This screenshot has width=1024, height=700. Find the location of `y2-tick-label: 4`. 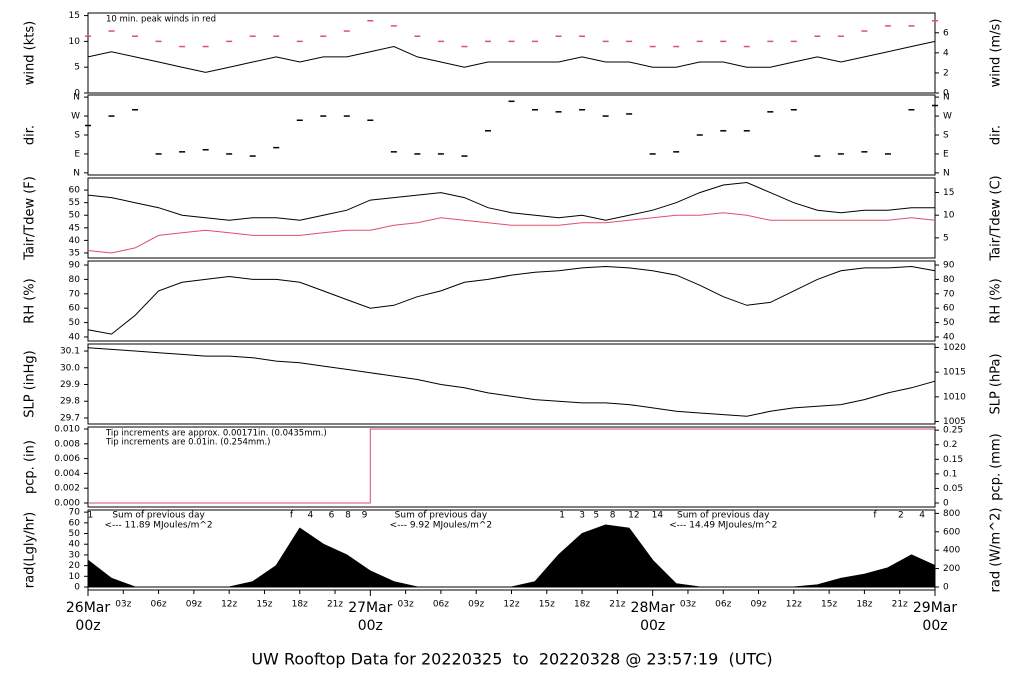

y2-tick-label: 4 is located at coordinates (946, 53).